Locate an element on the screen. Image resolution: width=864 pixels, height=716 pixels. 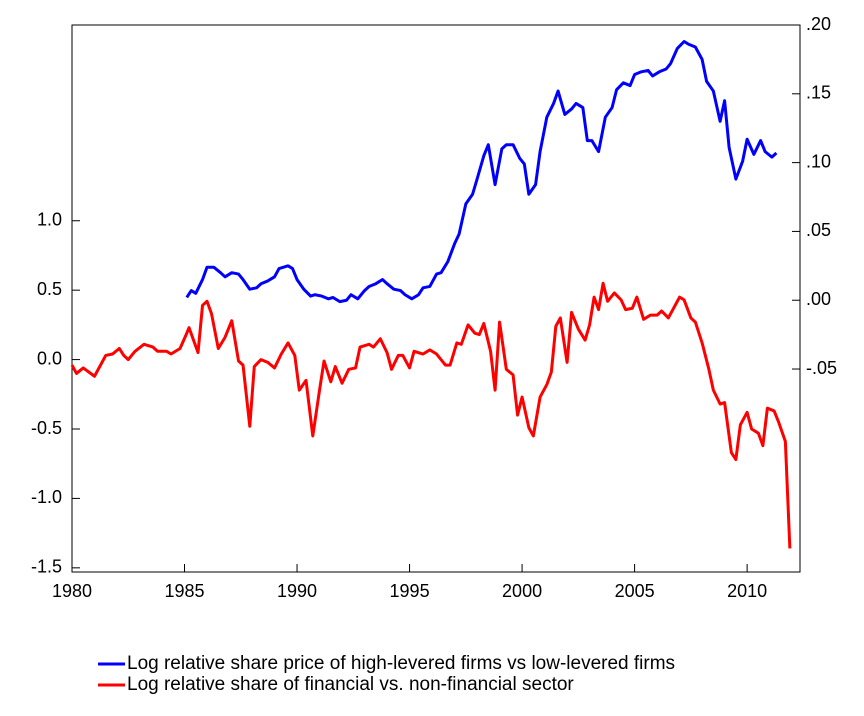
x-tick-label: 2010 is located at coordinates (747, 591).